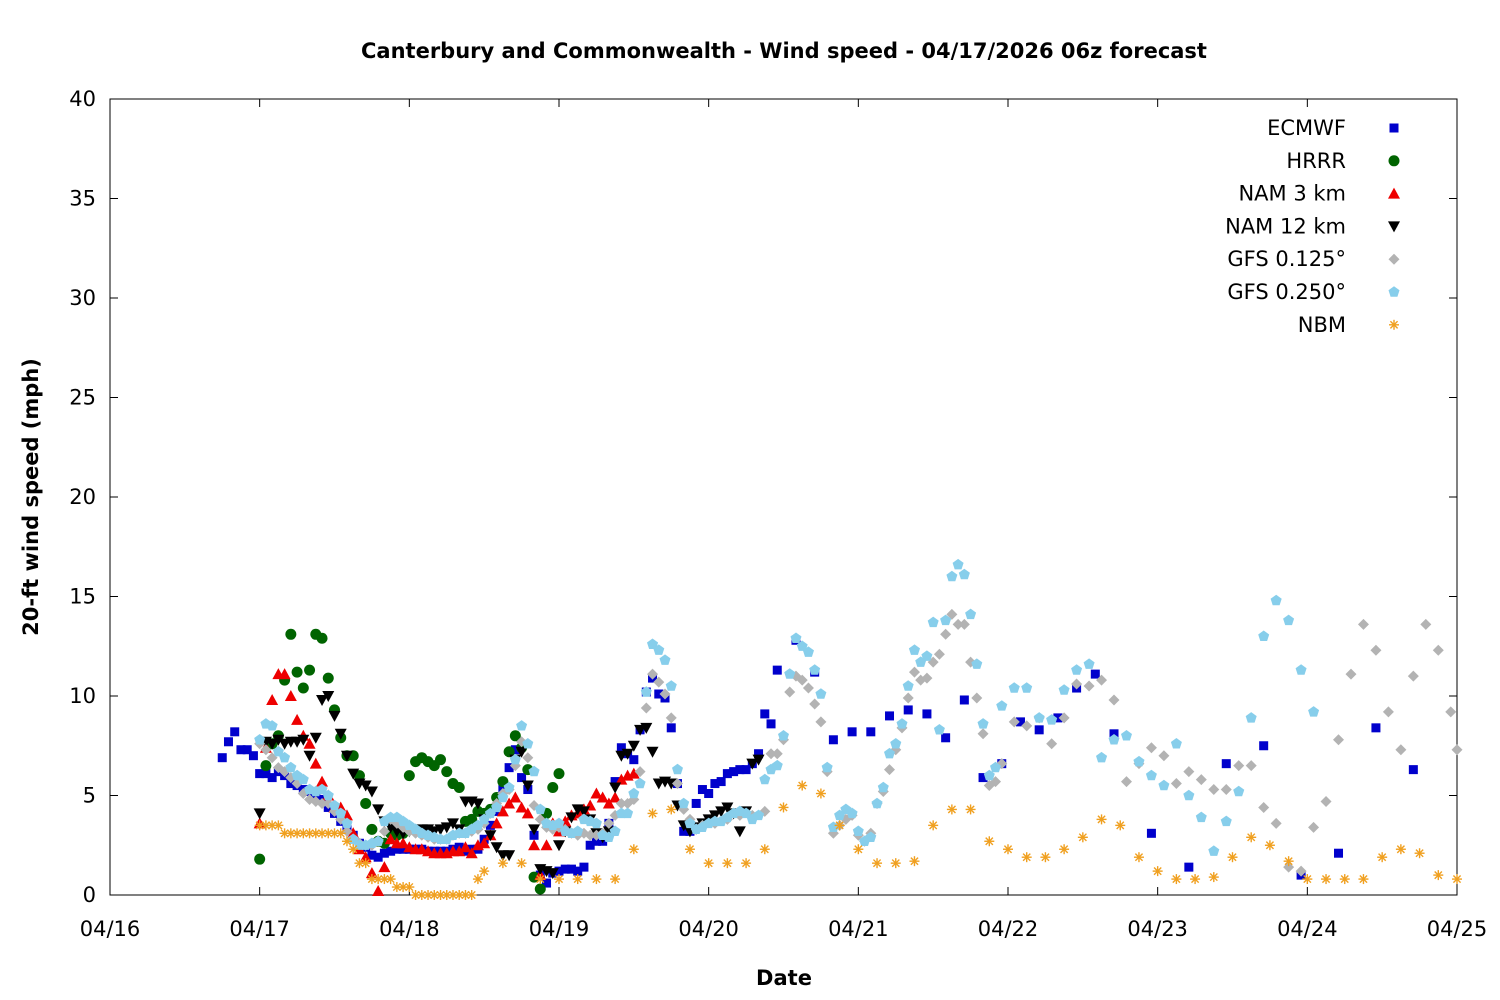 The image size is (1500, 1000). I want to click on legend-marker-hrrr, so click(1394, 161).